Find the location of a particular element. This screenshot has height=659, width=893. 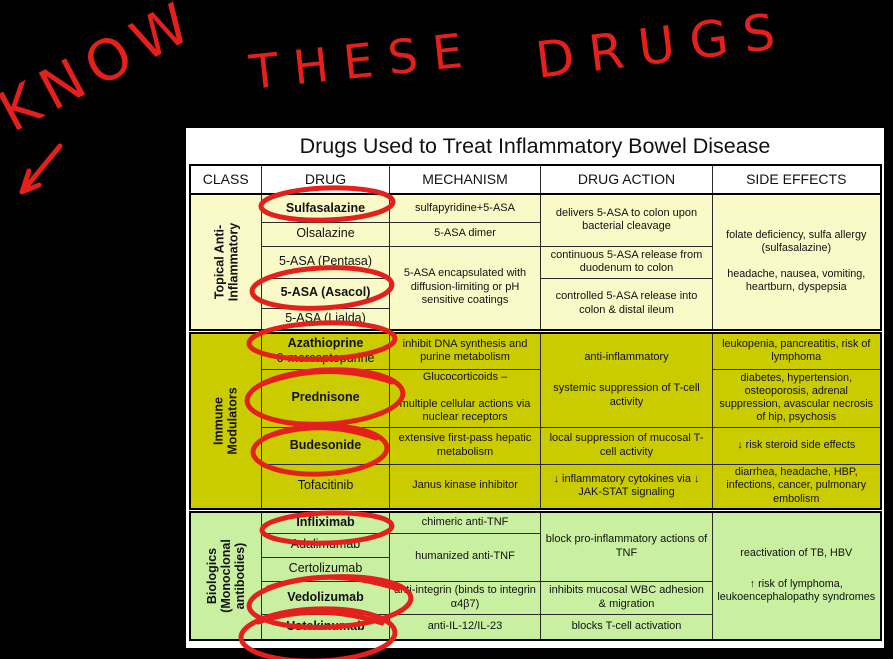

class-label-line: Topical Anti- is located at coordinates (218, 261).